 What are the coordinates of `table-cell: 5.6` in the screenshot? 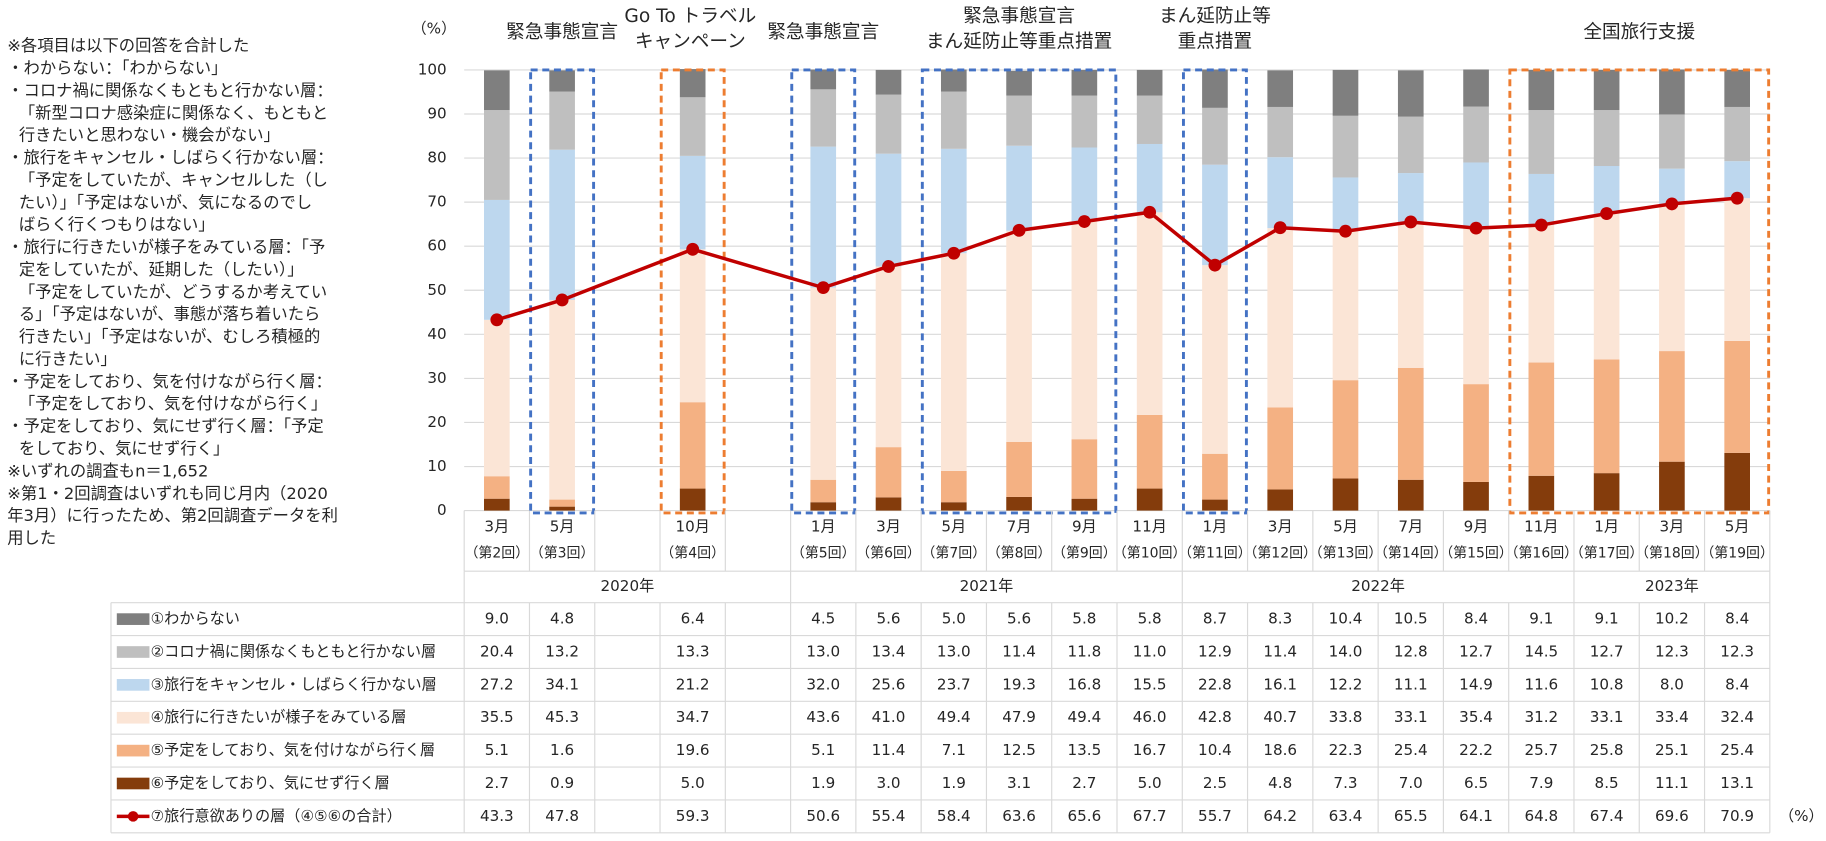 It's located at (1019, 619).